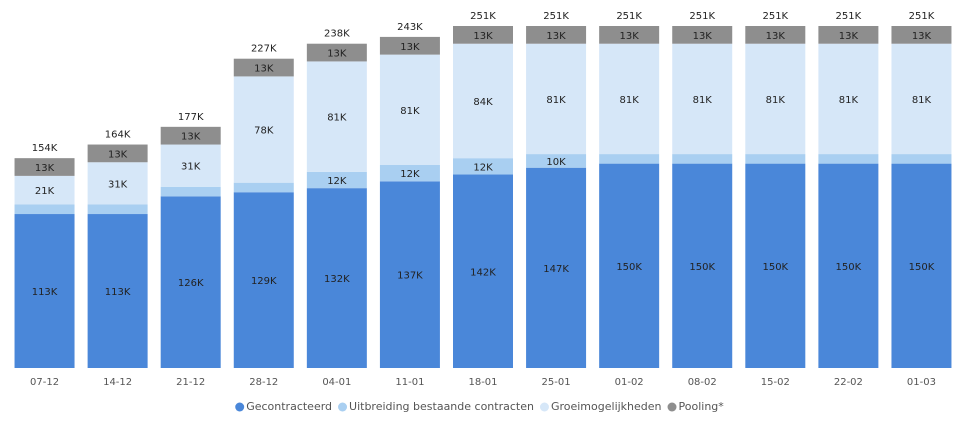 The image size is (965, 421). Describe the element at coordinates (556, 382) in the screenshot. I see `x-tick-label: 25-01` at that location.